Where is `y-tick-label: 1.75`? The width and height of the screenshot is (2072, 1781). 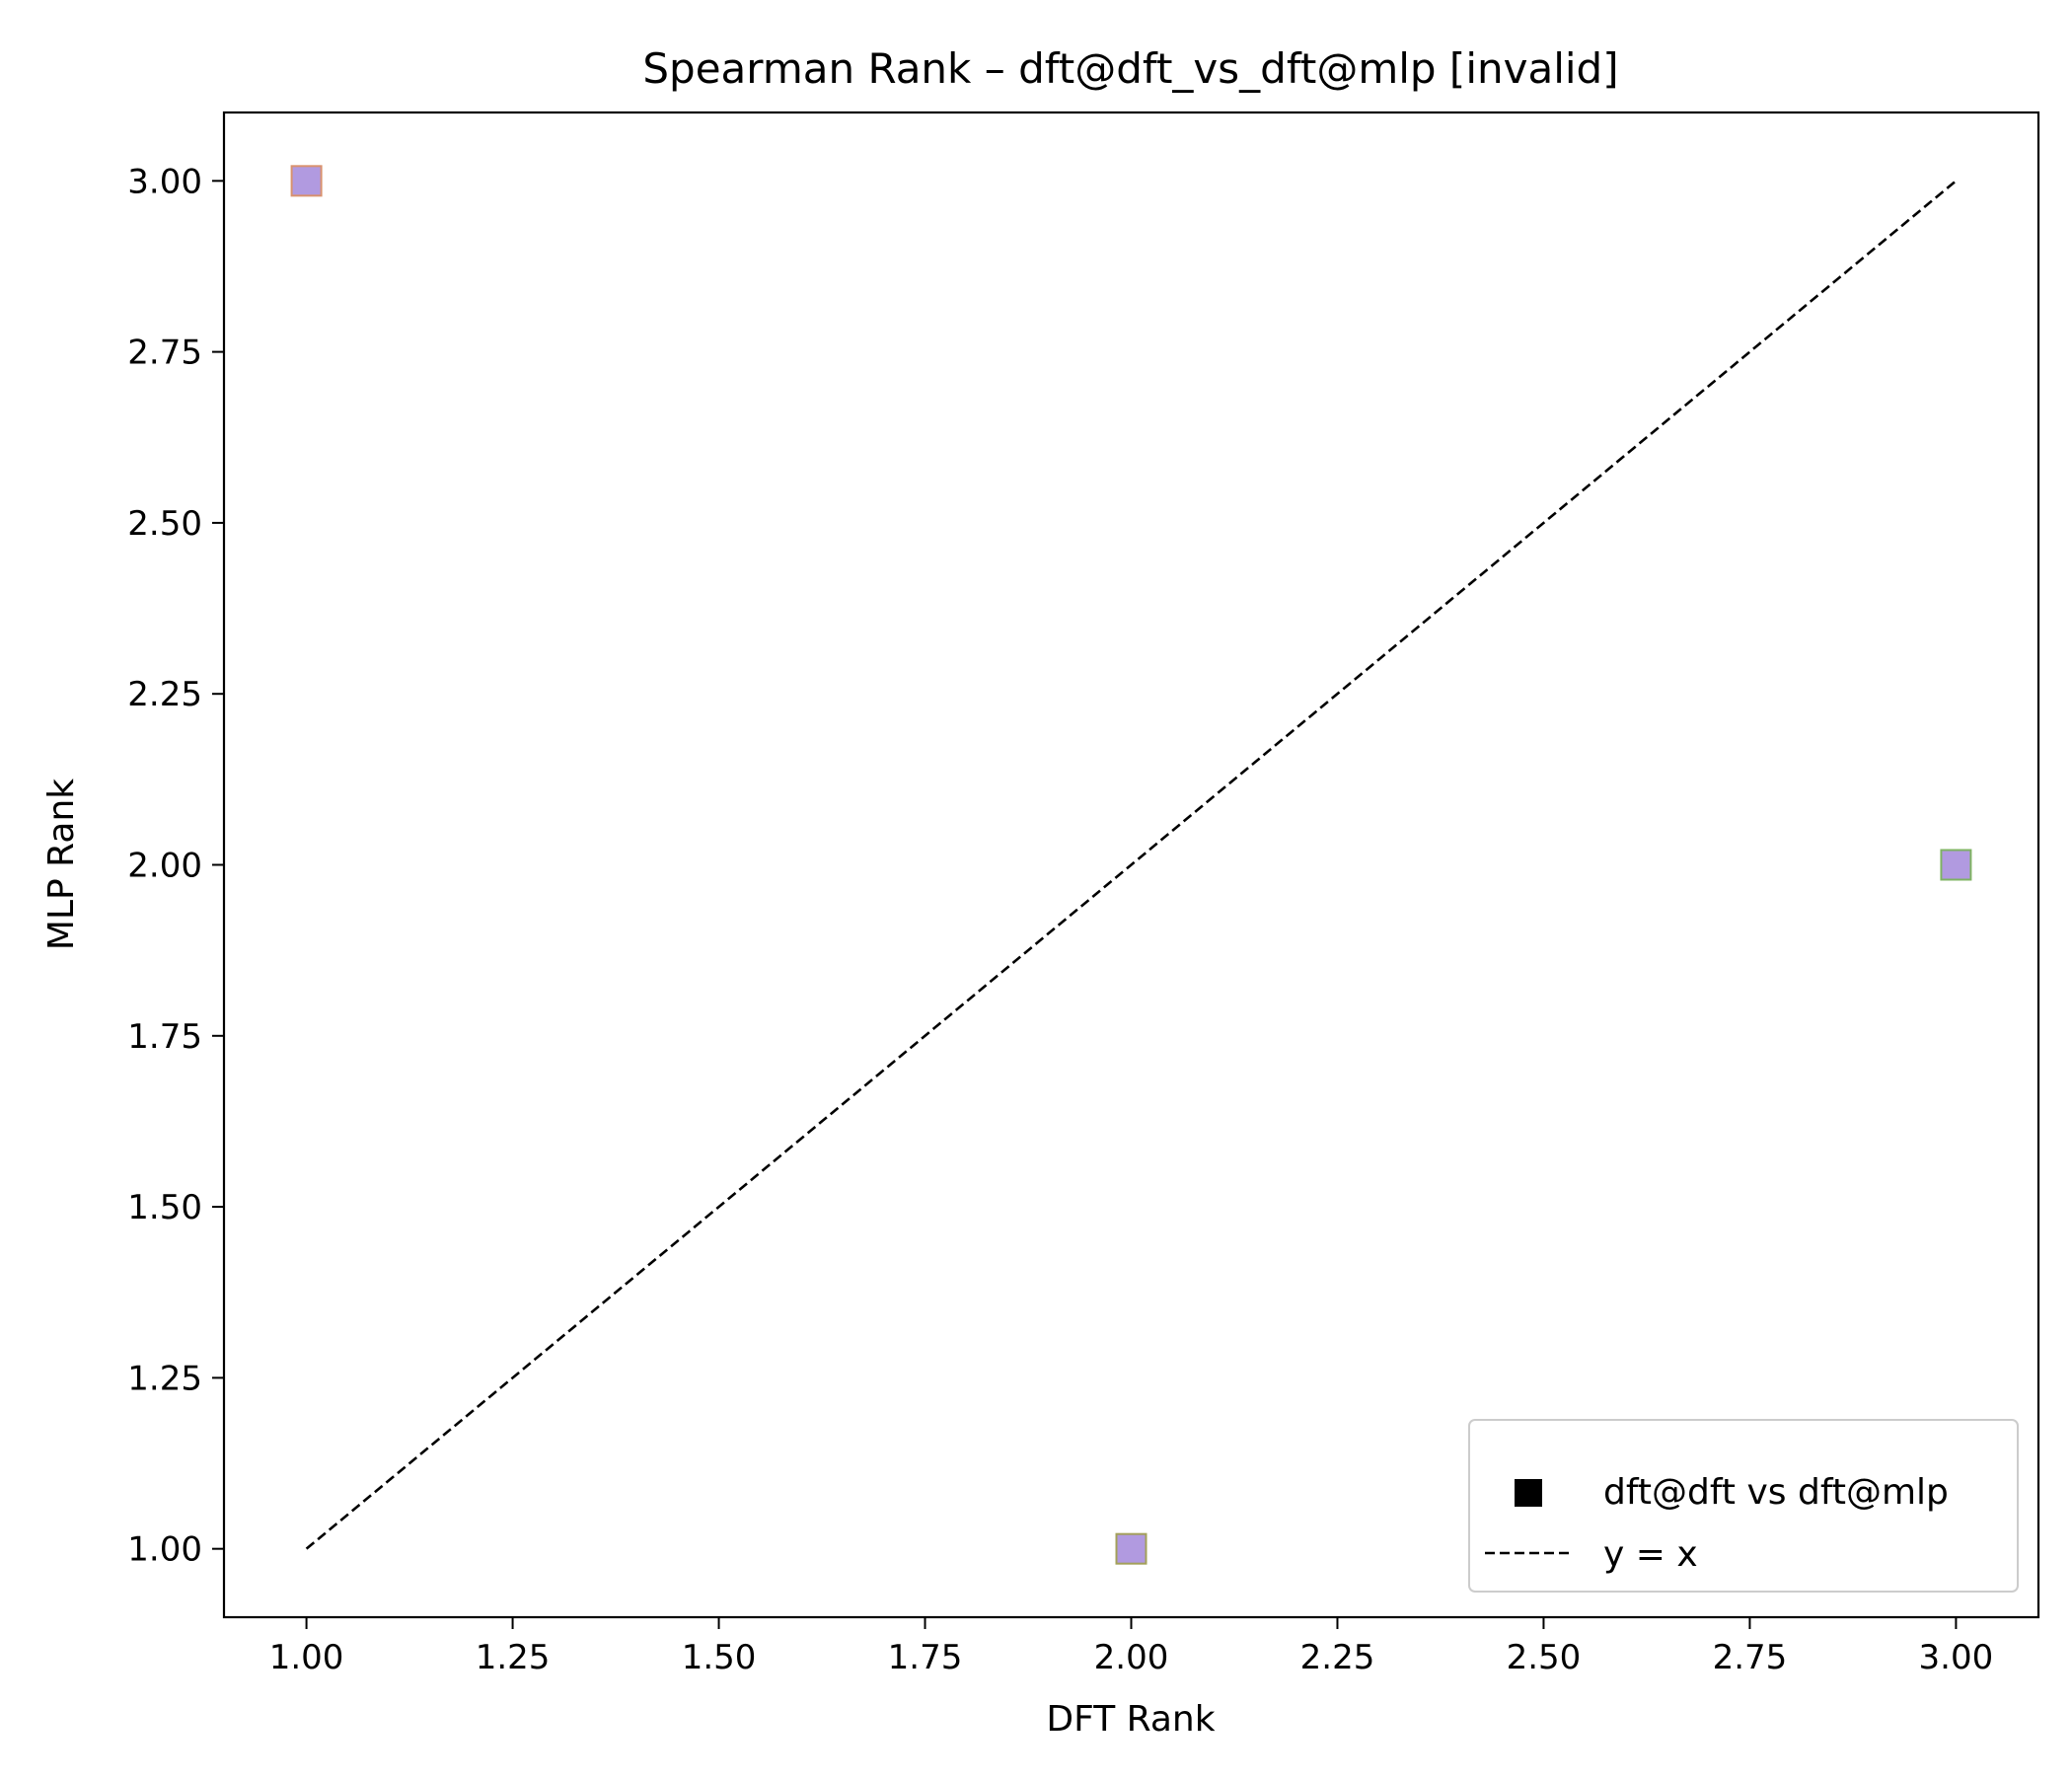 y-tick-label: 1.75 is located at coordinates (165, 1037).